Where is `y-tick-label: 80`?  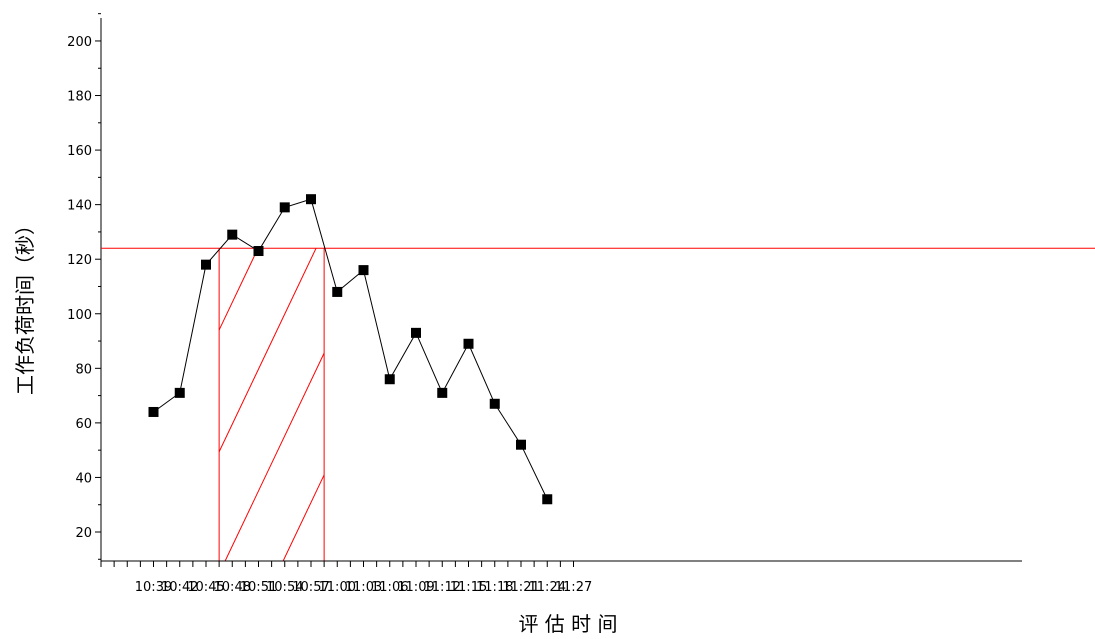
y-tick-label: 80 is located at coordinates (83, 369).